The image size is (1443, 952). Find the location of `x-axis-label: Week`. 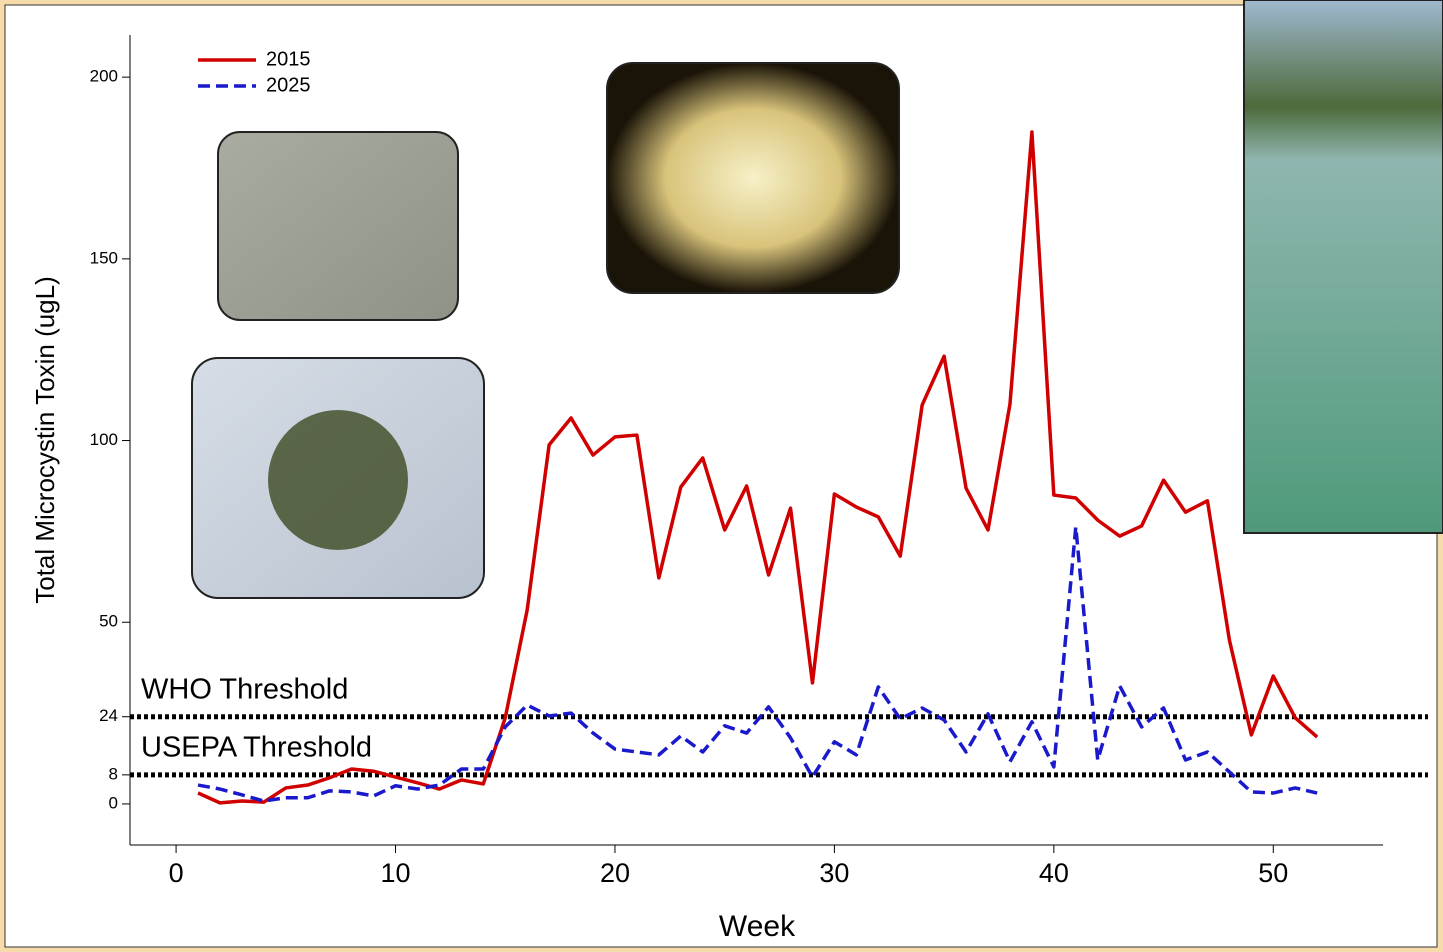

x-axis-label: Week is located at coordinates (757, 926).